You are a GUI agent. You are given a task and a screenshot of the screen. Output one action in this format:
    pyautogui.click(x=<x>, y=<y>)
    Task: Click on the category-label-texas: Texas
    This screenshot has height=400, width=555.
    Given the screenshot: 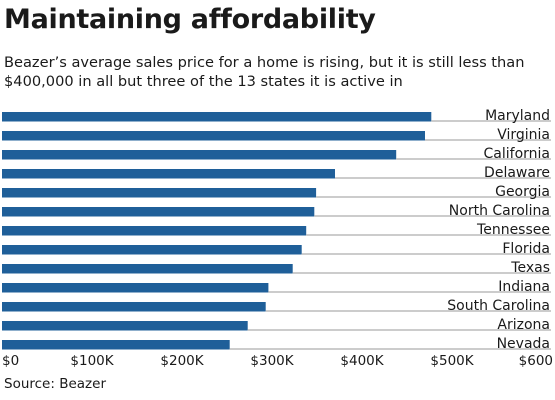 What is the action you would take?
    pyautogui.click(x=530, y=268)
    